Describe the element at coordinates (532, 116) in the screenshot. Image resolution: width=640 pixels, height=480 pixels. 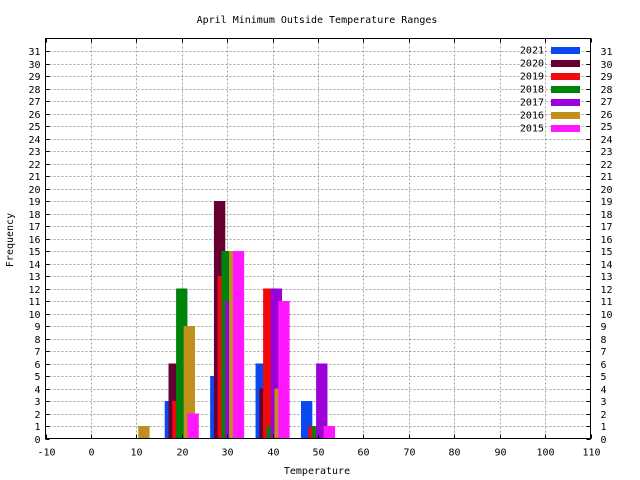
I see `legend-label-2016: 2016` at that location.